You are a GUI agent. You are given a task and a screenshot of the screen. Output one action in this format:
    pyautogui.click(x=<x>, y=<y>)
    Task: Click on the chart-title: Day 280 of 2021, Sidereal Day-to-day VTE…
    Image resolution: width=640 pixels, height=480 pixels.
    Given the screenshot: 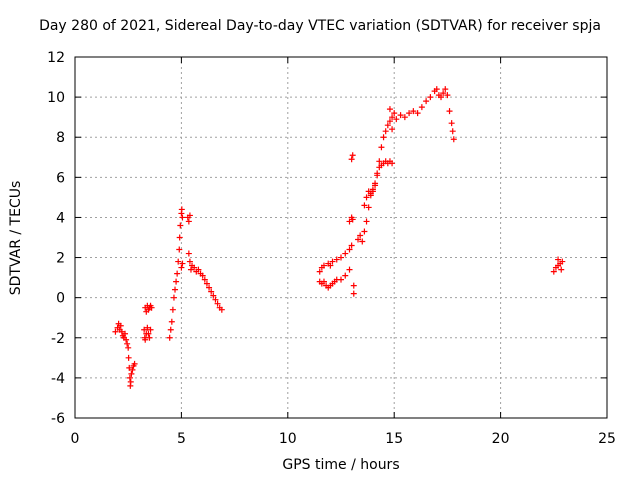 What is the action you would take?
    pyautogui.click(x=320, y=26)
    